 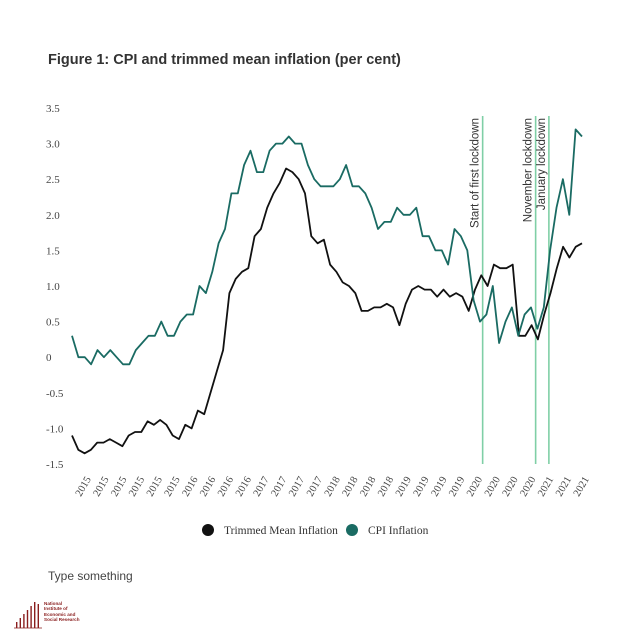 What do you see at coordinates (53, 216) in the screenshot?
I see `y-tick-label: 2.0` at bounding box center [53, 216].